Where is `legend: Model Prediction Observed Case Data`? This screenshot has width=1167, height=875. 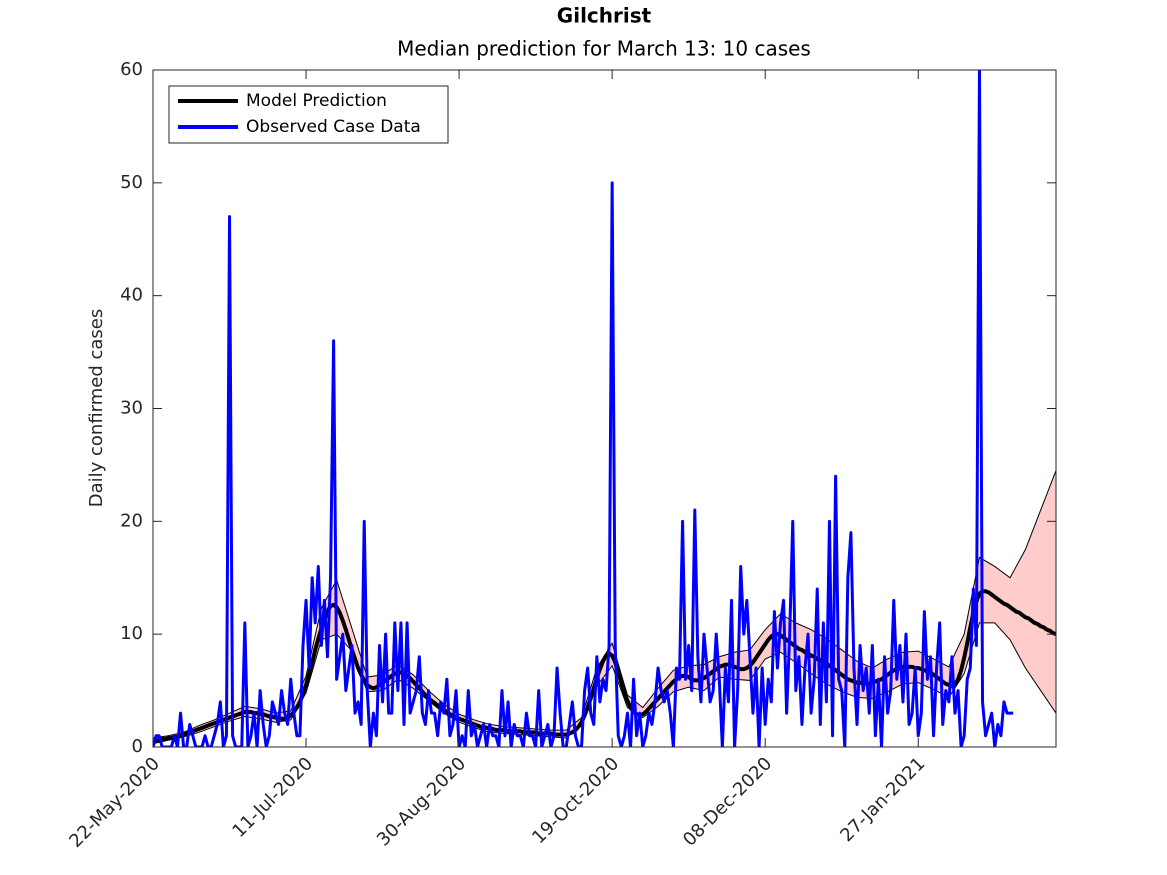
legend: Model Prediction Observed Case Data is located at coordinates (308, 114).